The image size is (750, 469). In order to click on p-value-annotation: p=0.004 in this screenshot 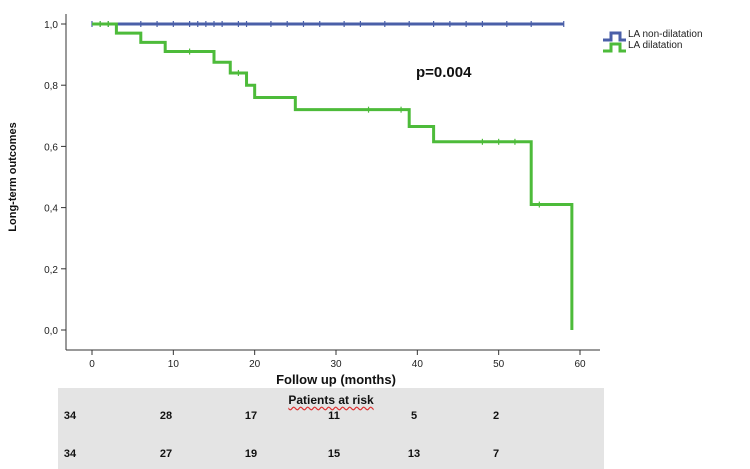, I will do `click(444, 72)`.